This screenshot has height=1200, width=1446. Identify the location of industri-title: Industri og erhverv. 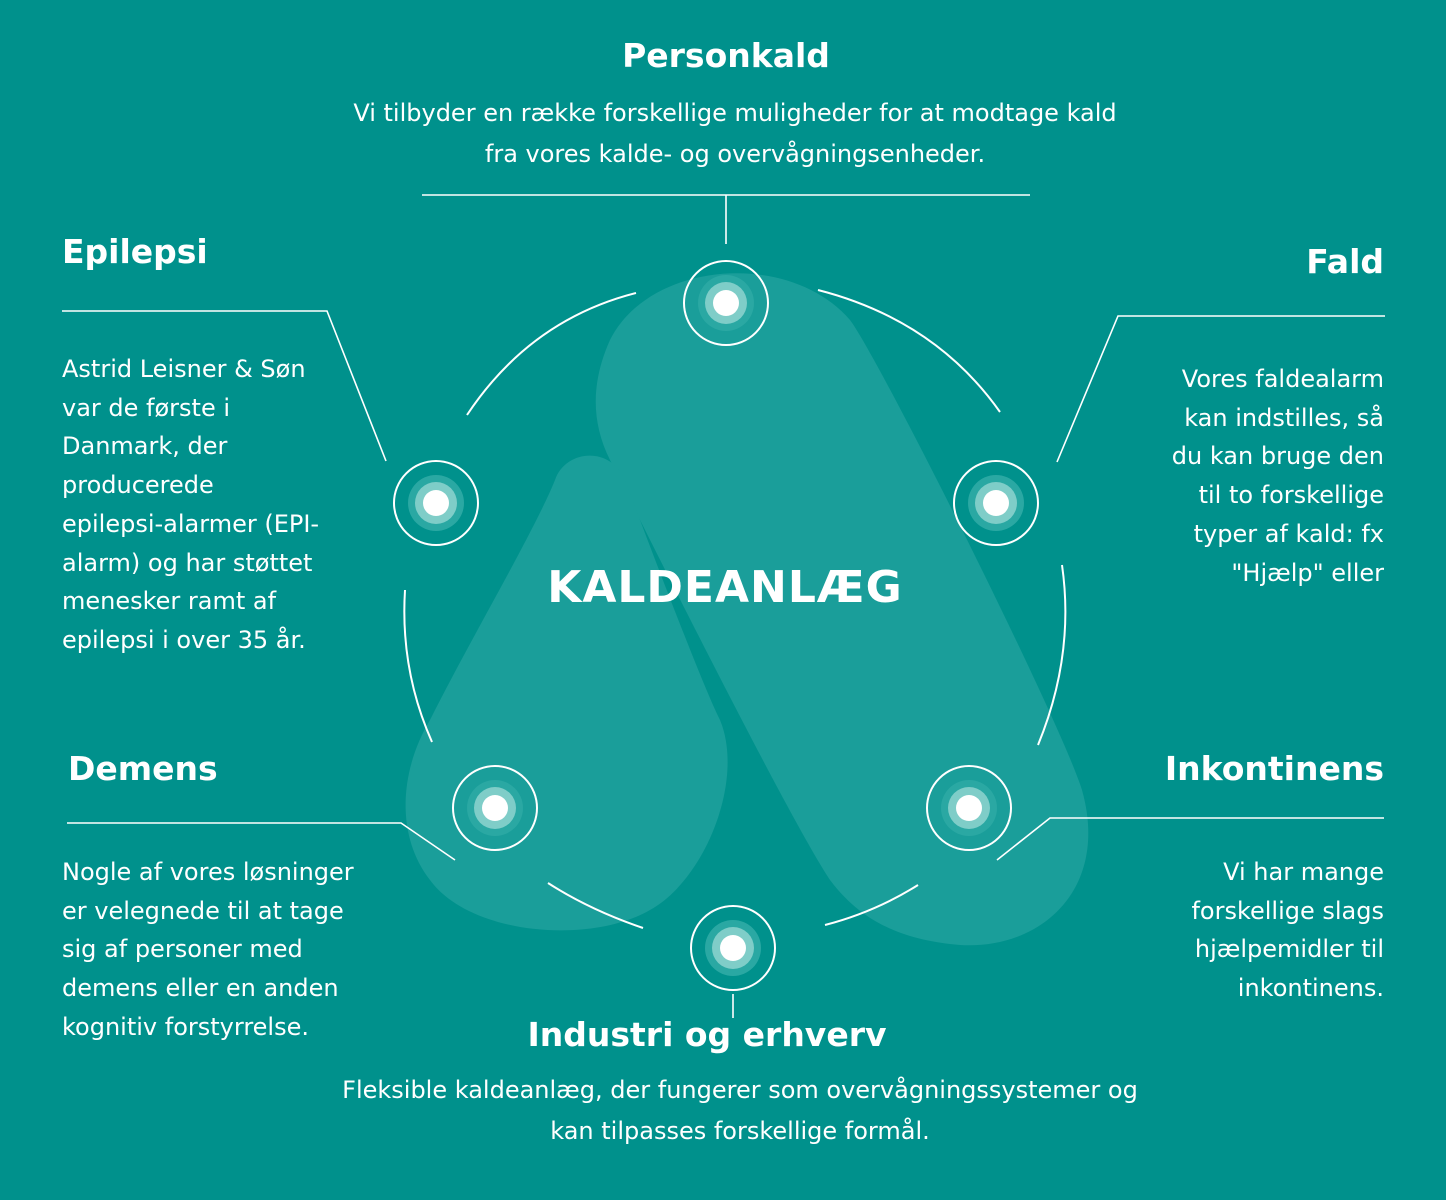
(707, 1034).